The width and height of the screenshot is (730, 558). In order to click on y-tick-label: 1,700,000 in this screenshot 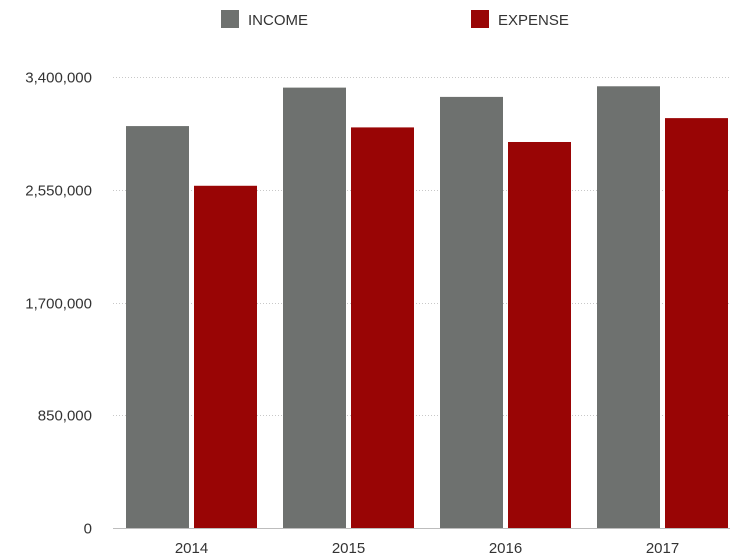, I will do `click(58, 304)`.